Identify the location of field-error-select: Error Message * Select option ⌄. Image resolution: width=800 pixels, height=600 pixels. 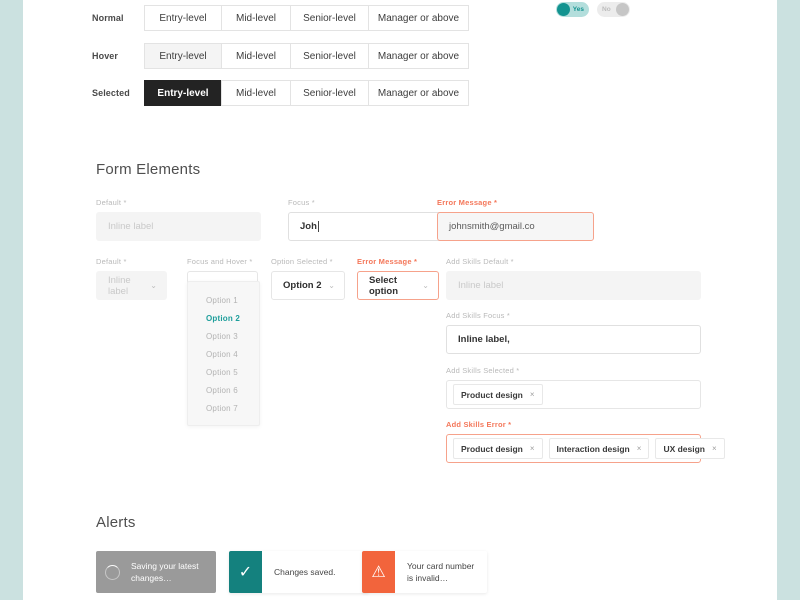
(398, 278).